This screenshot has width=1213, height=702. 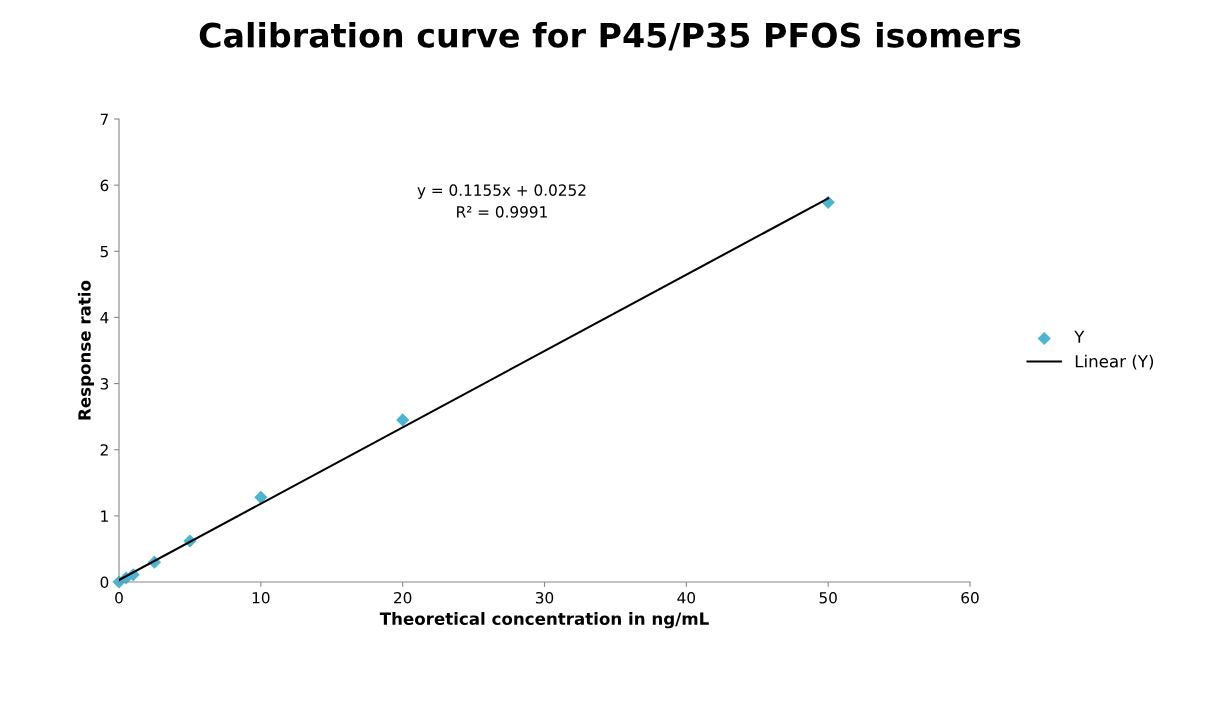 What do you see at coordinates (501, 201) in the screenshot?
I see `annotation: y = 0.1155x + 0.0252 R² = 0.9991` at bounding box center [501, 201].